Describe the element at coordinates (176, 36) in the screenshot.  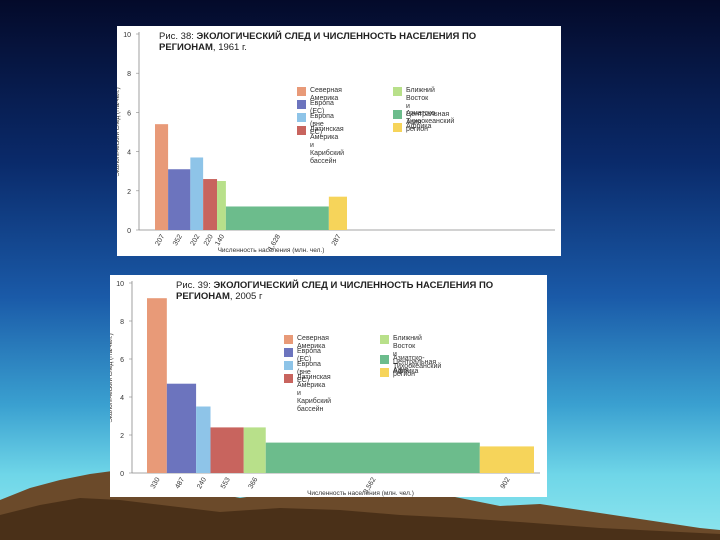
I see `title-prefix: Рис. 38:` at that location.